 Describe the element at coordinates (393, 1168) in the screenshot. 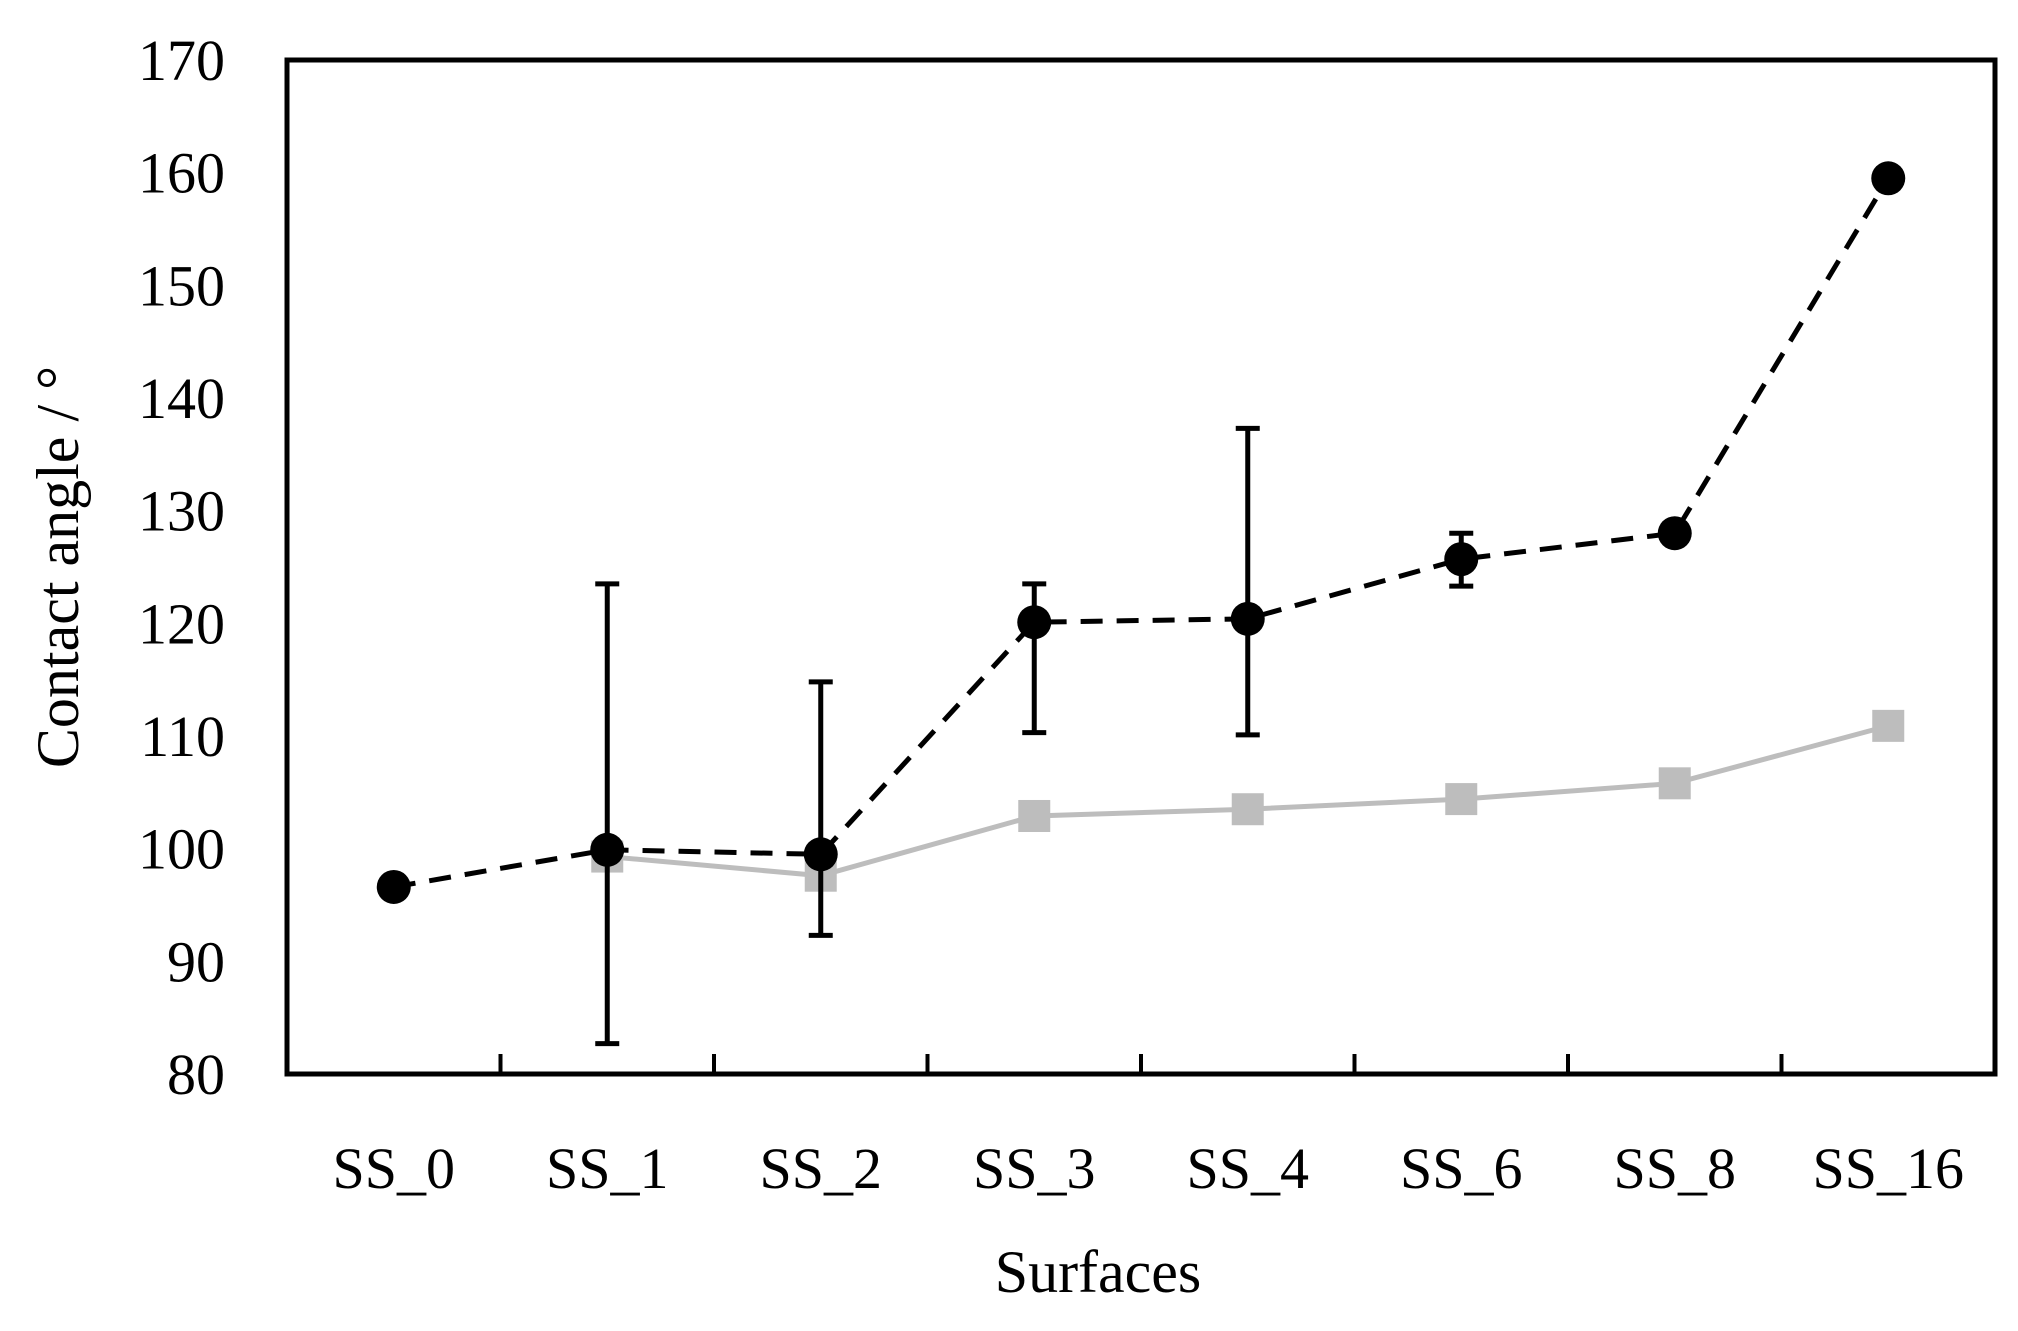

I see `x-tick-label: SS_0` at that location.